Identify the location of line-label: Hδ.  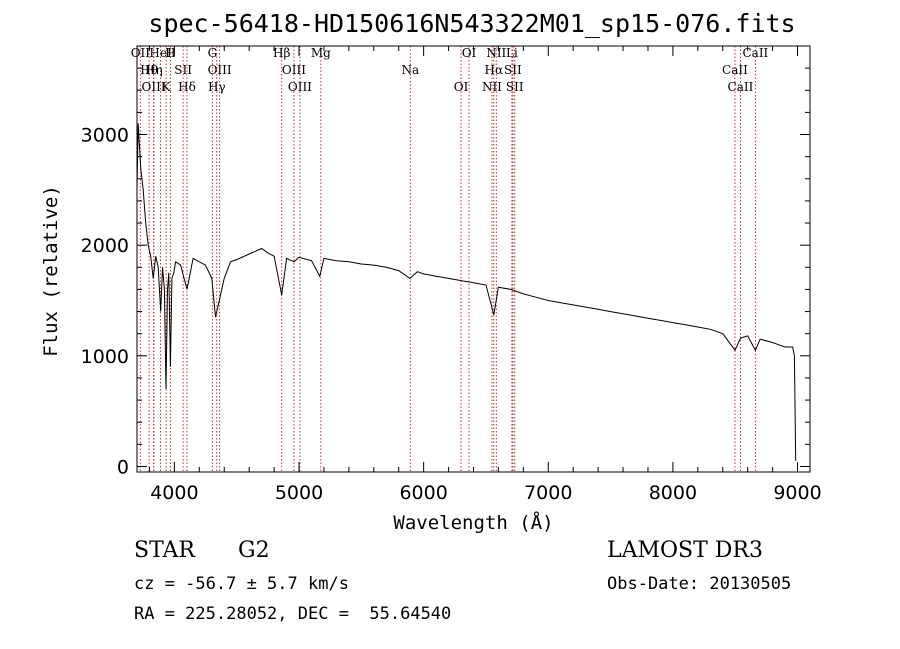
(187, 87).